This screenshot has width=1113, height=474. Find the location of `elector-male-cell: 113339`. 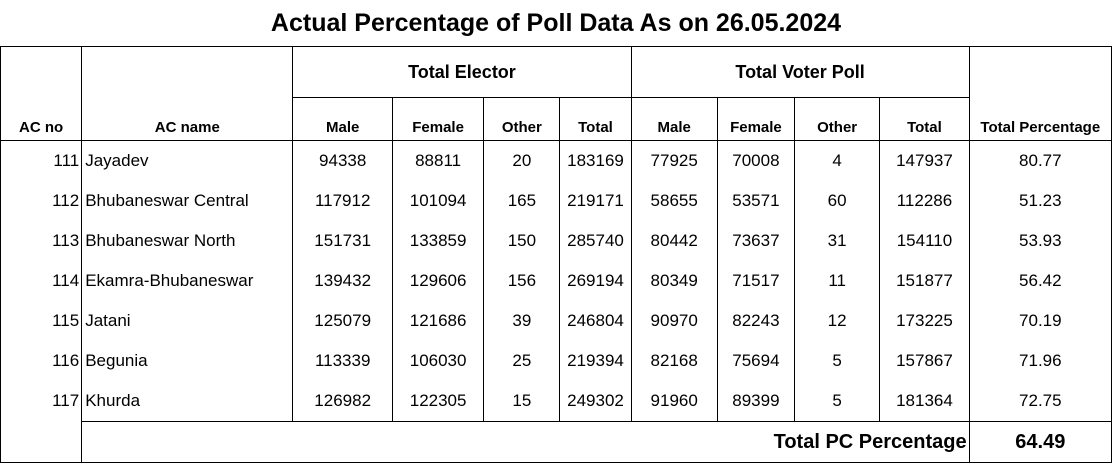

elector-male-cell: 113339 is located at coordinates (342, 361).